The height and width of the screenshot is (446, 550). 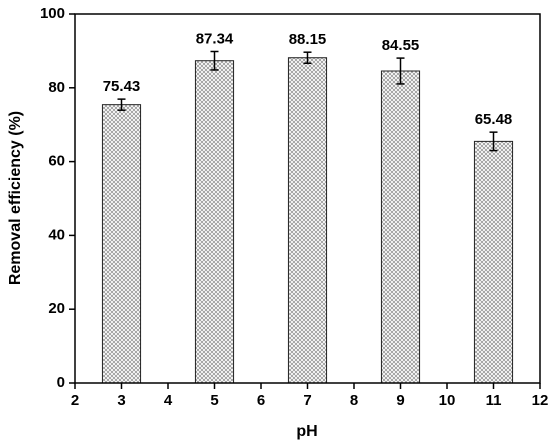 What do you see at coordinates (401, 45) in the screenshot?
I see `data-label: 84.55` at bounding box center [401, 45].